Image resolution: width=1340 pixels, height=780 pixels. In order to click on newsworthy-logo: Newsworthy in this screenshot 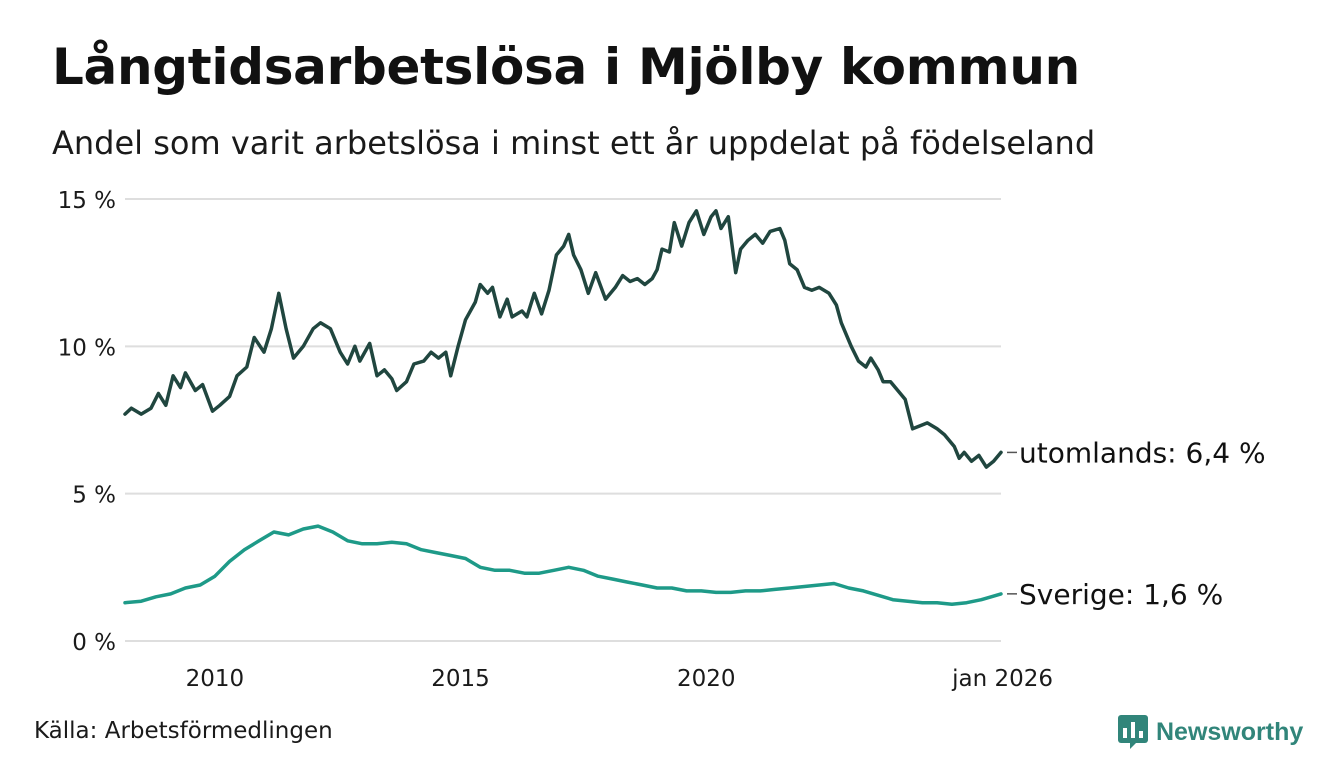, I will do `click(1210, 732)`.